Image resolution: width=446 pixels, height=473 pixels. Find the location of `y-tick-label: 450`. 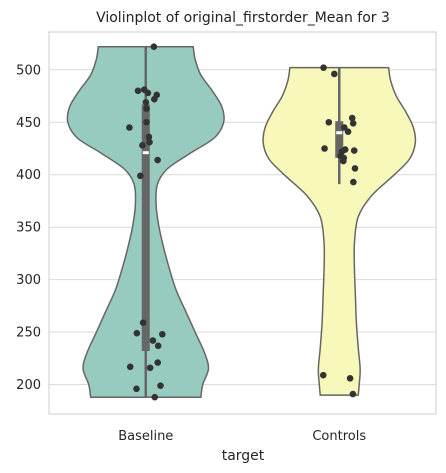

y-tick-label: 450 is located at coordinates (28, 123).